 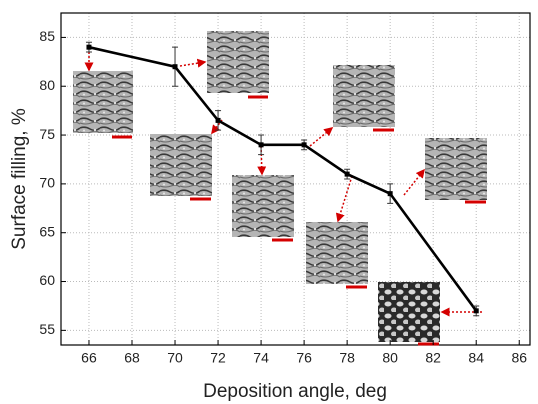 What do you see at coordinates (47, 36) in the screenshot?
I see `y-tick-label: 85` at bounding box center [47, 36].